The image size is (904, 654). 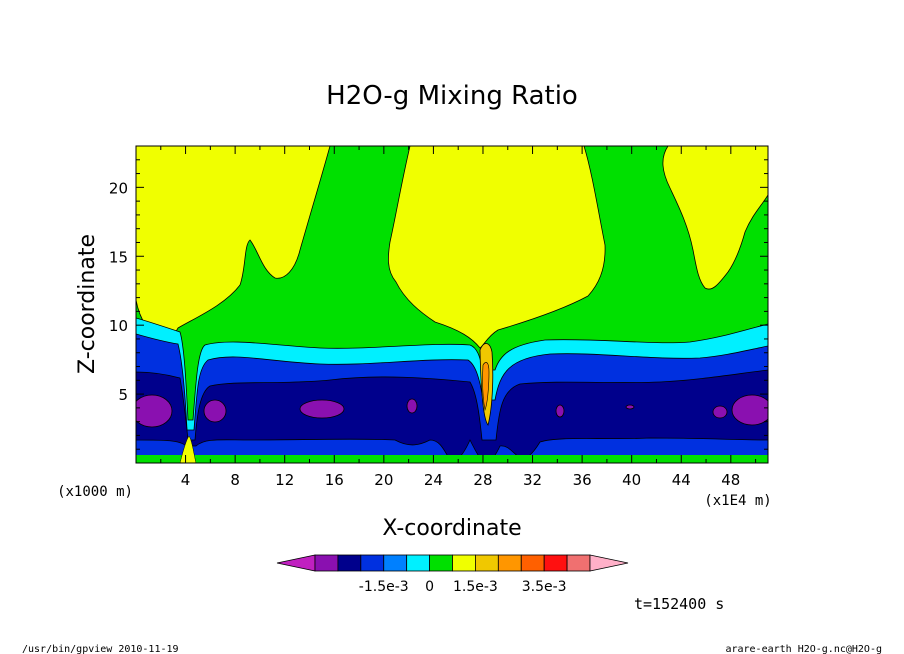 I want to click on orange-plume-core, so click(x=486, y=387).